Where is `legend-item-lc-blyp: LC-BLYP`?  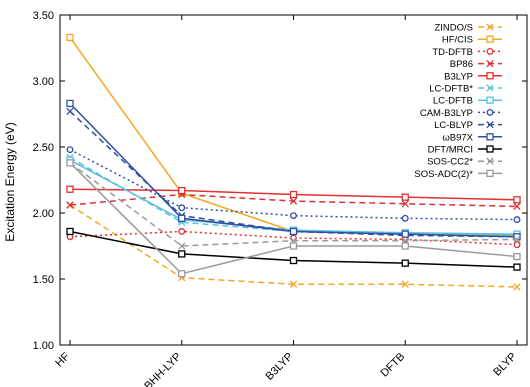
legend-item-lc-blyp: LC-BLYP is located at coordinates (468, 125).